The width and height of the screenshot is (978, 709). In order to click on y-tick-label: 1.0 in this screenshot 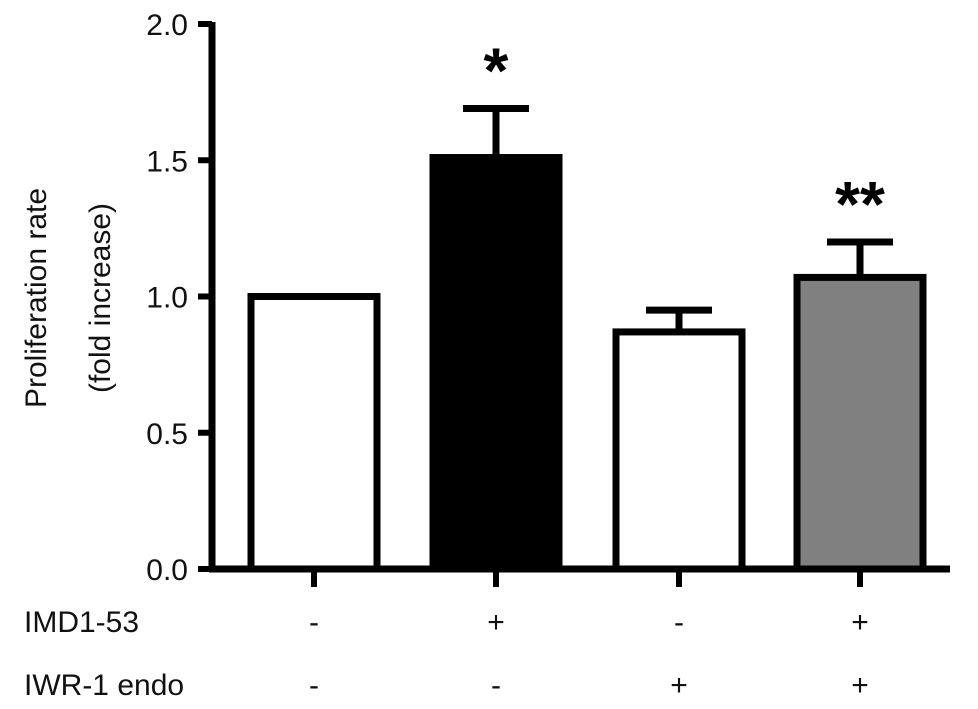, I will do `click(167, 298)`.